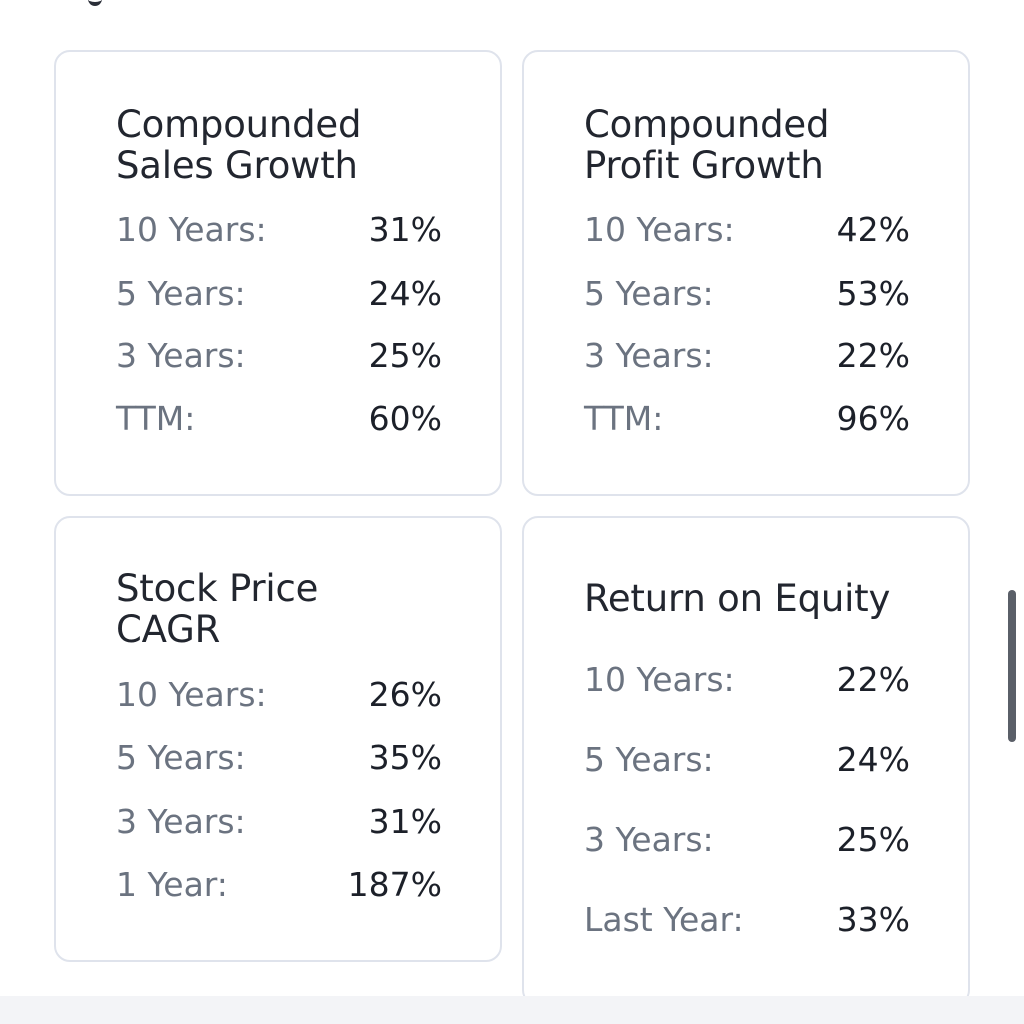 This screenshot has height=1024, width=1024. I want to click on cut-off-text-fragment, so click(95, 3).